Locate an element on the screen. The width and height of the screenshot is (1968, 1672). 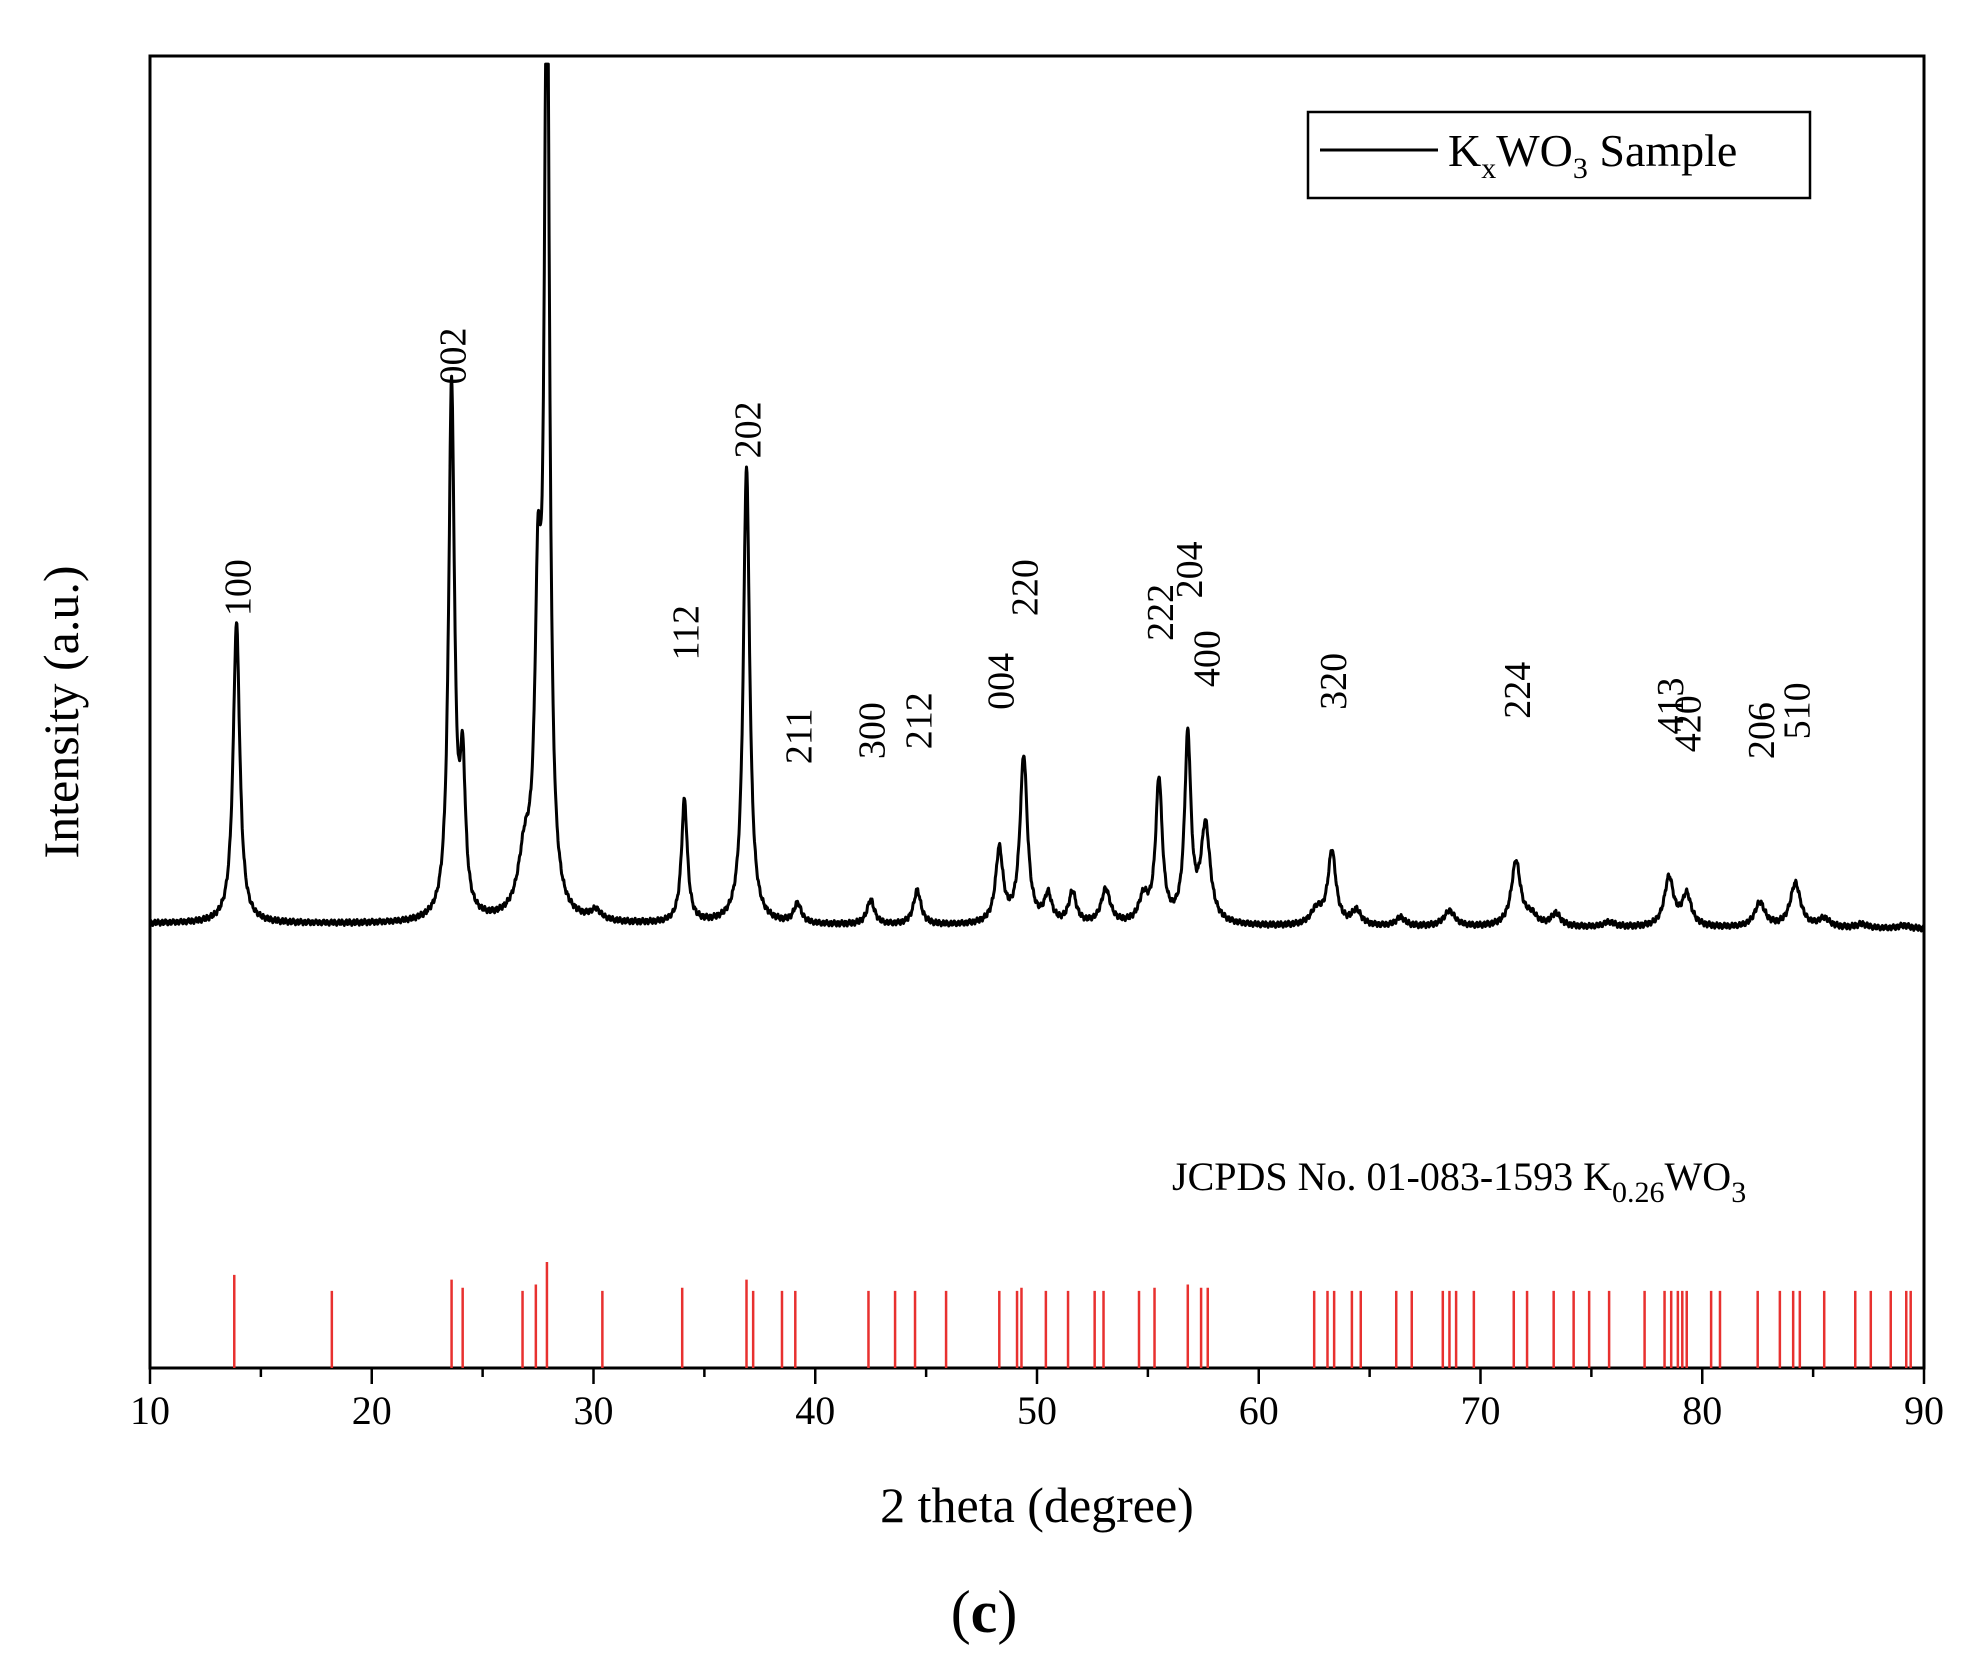
legend-entry-sample: KxWO3 Sample is located at coordinates (1592, 155).